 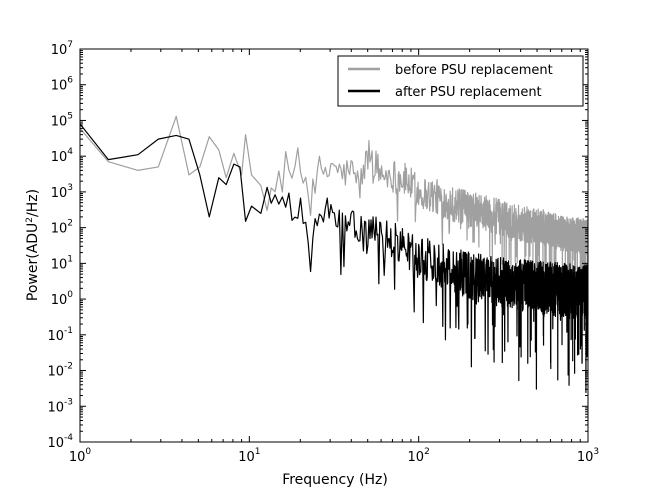 I want to click on y-tick-label: 10¹, so click(x=62, y=263).